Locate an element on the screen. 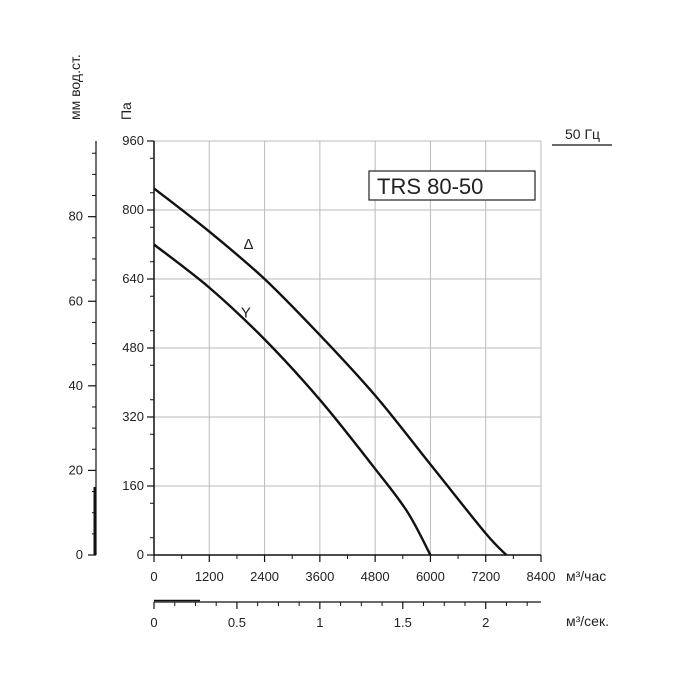  y-axis-label: Па is located at coordinates (126, 111).